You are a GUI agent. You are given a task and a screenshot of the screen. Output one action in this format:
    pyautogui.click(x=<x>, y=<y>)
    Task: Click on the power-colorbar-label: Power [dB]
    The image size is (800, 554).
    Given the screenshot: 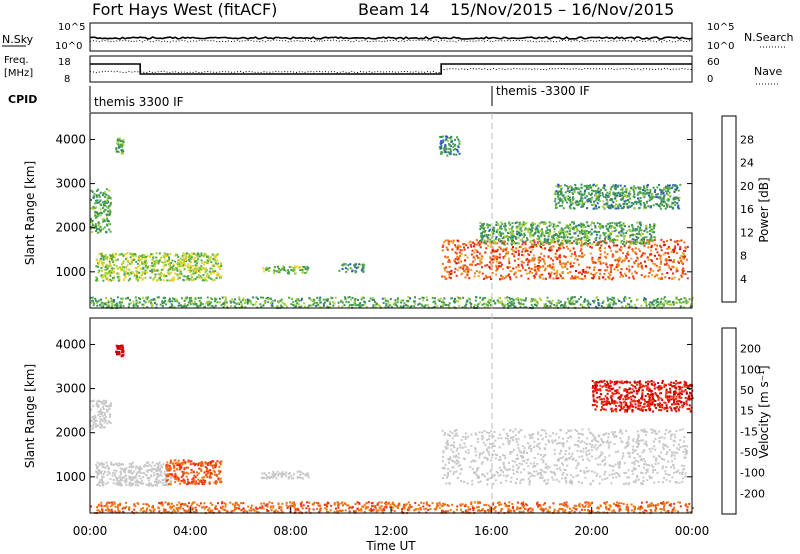 What is the action you would take?
    pyautogui.click(x=764, y=209)
    